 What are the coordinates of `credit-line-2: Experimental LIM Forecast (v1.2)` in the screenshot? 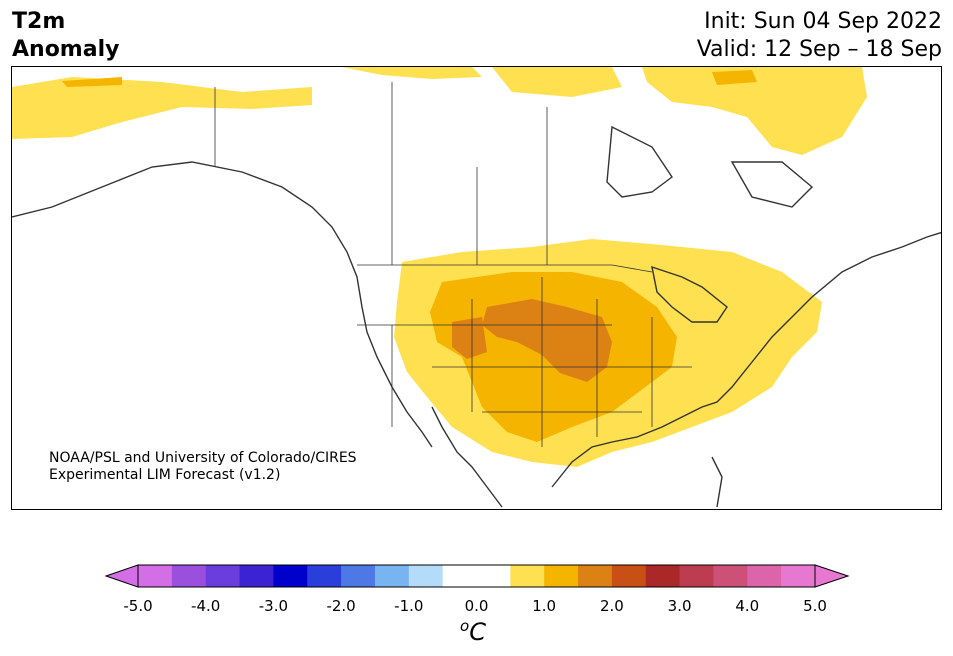 It's located at (165, 475).